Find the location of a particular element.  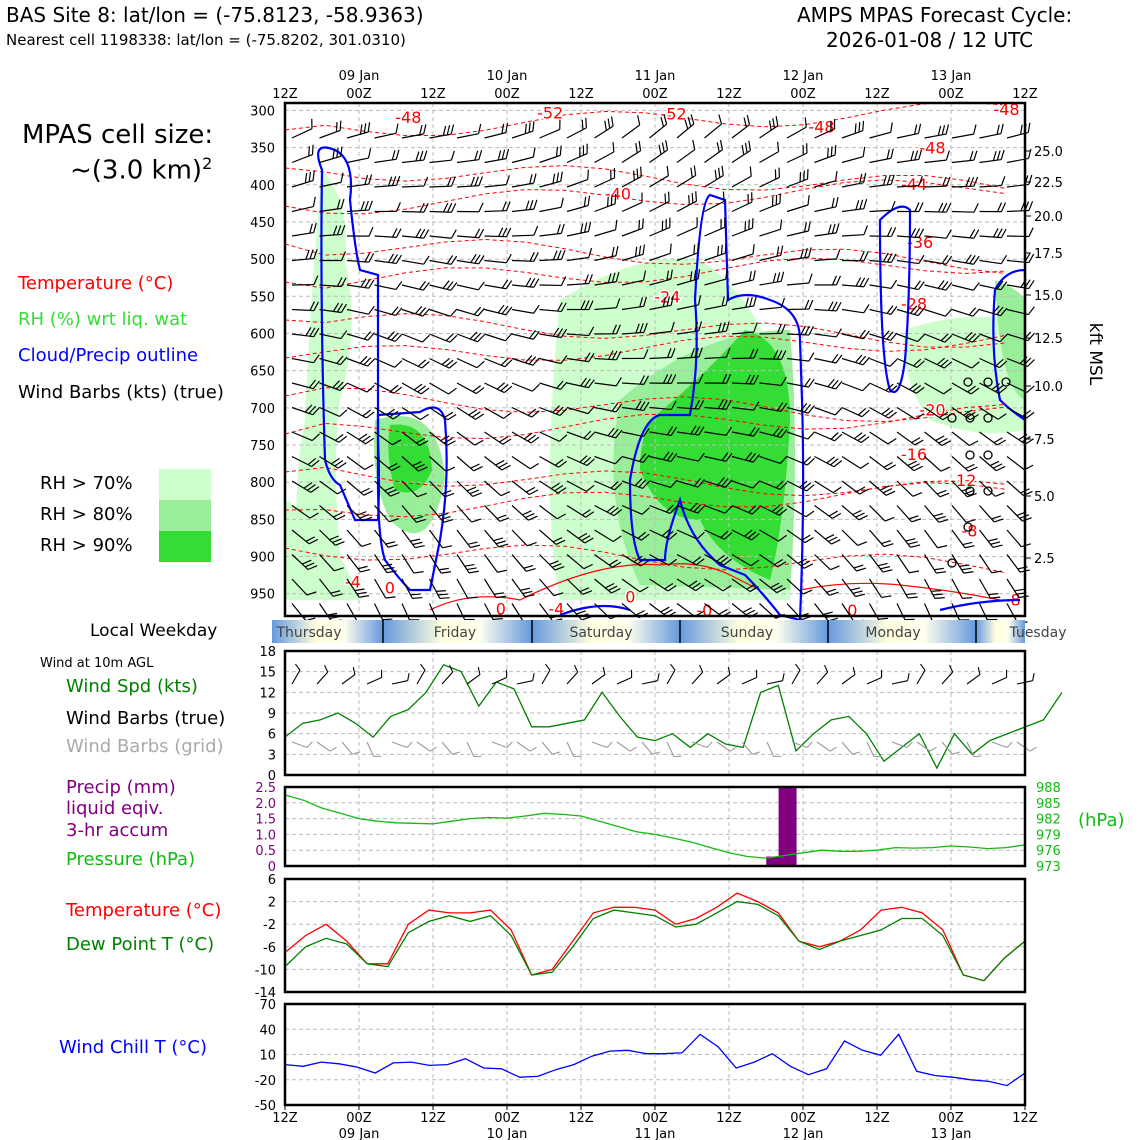

weekday-segment is located at coordinates (902, 631).